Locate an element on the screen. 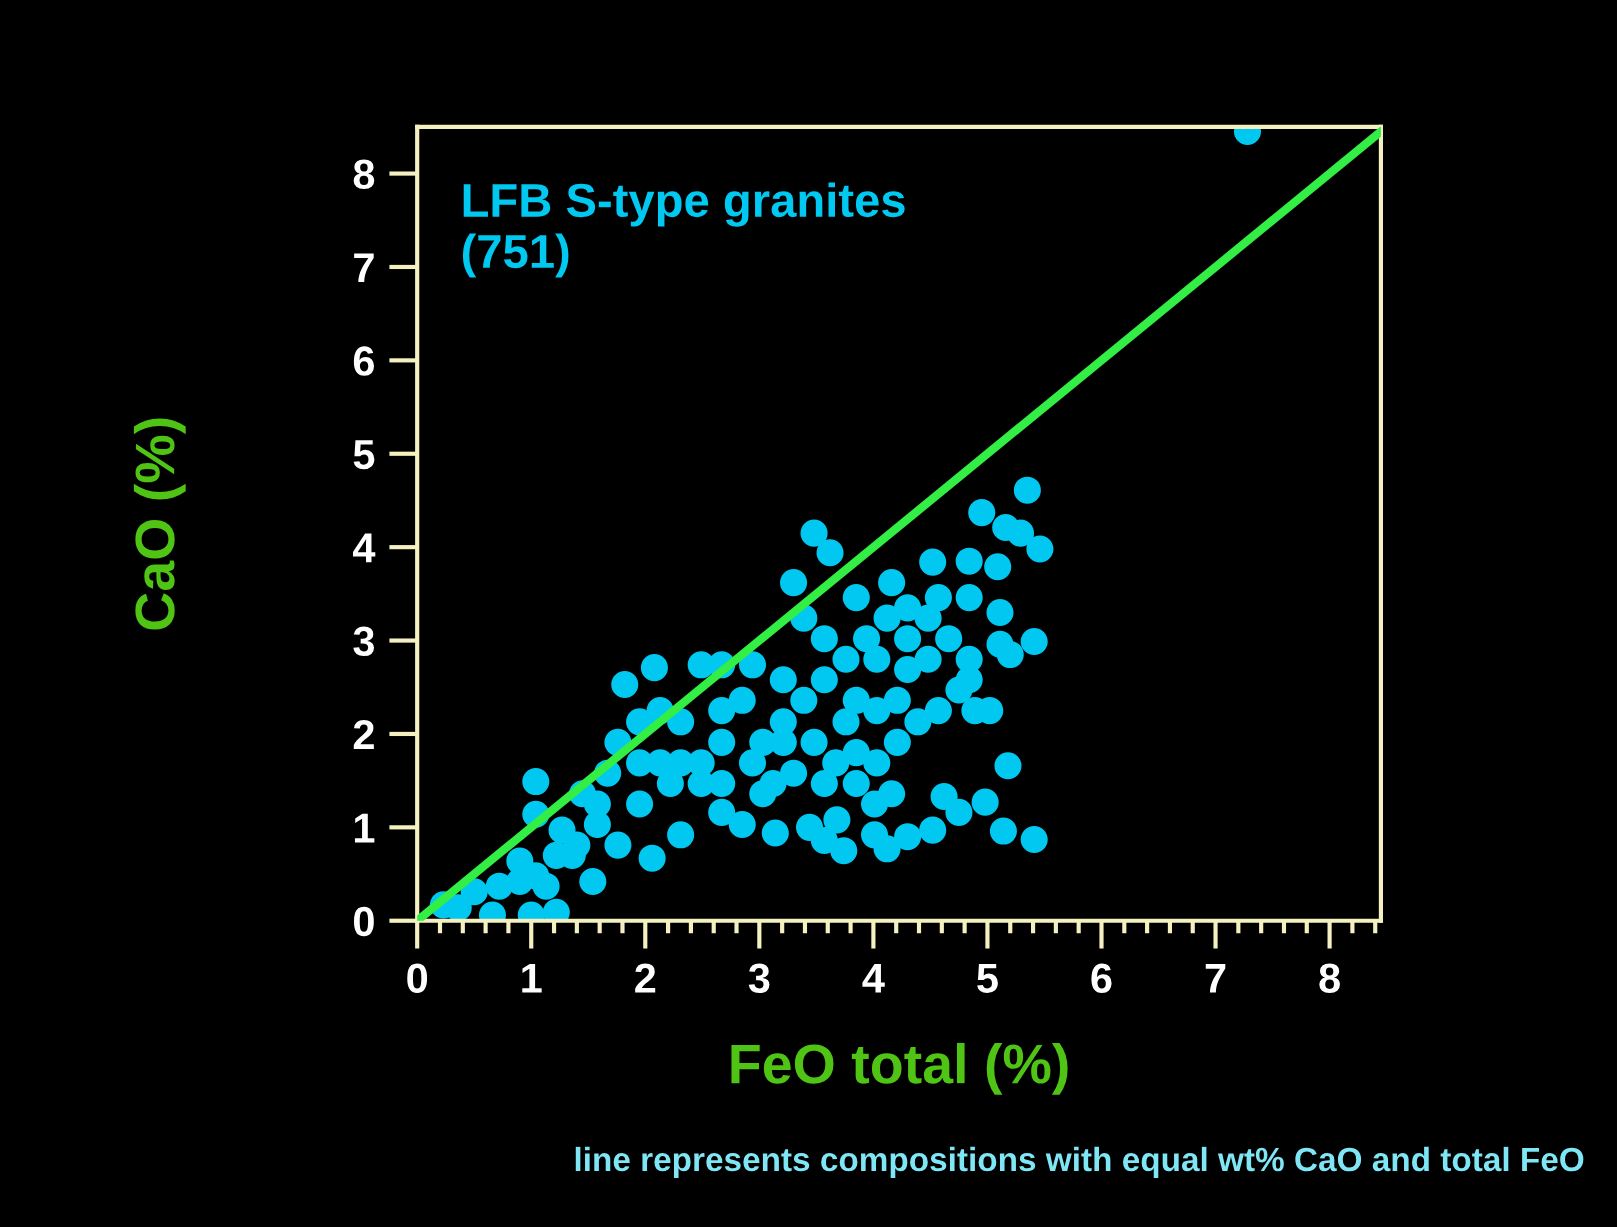 Image resolution: width=1617 pixels, height=1227 pixels. y-tick-label: 5 is located at coordinates (364, 455).